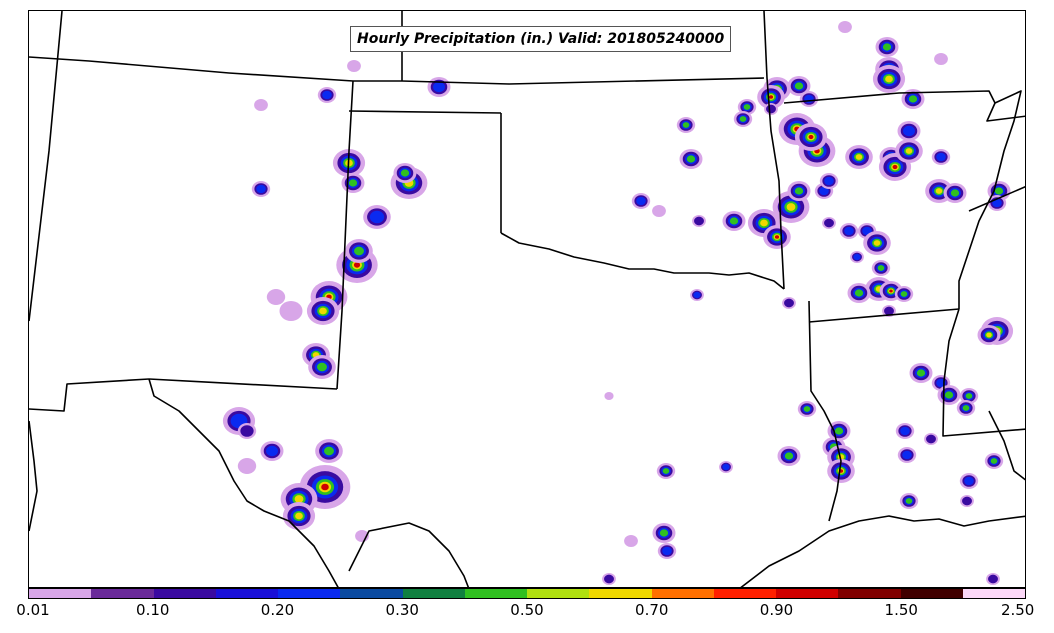 The image size is (1054, 633). Describe the element at coordinates (642, 261) in the screenshot. I see `border-red-river` at that location.